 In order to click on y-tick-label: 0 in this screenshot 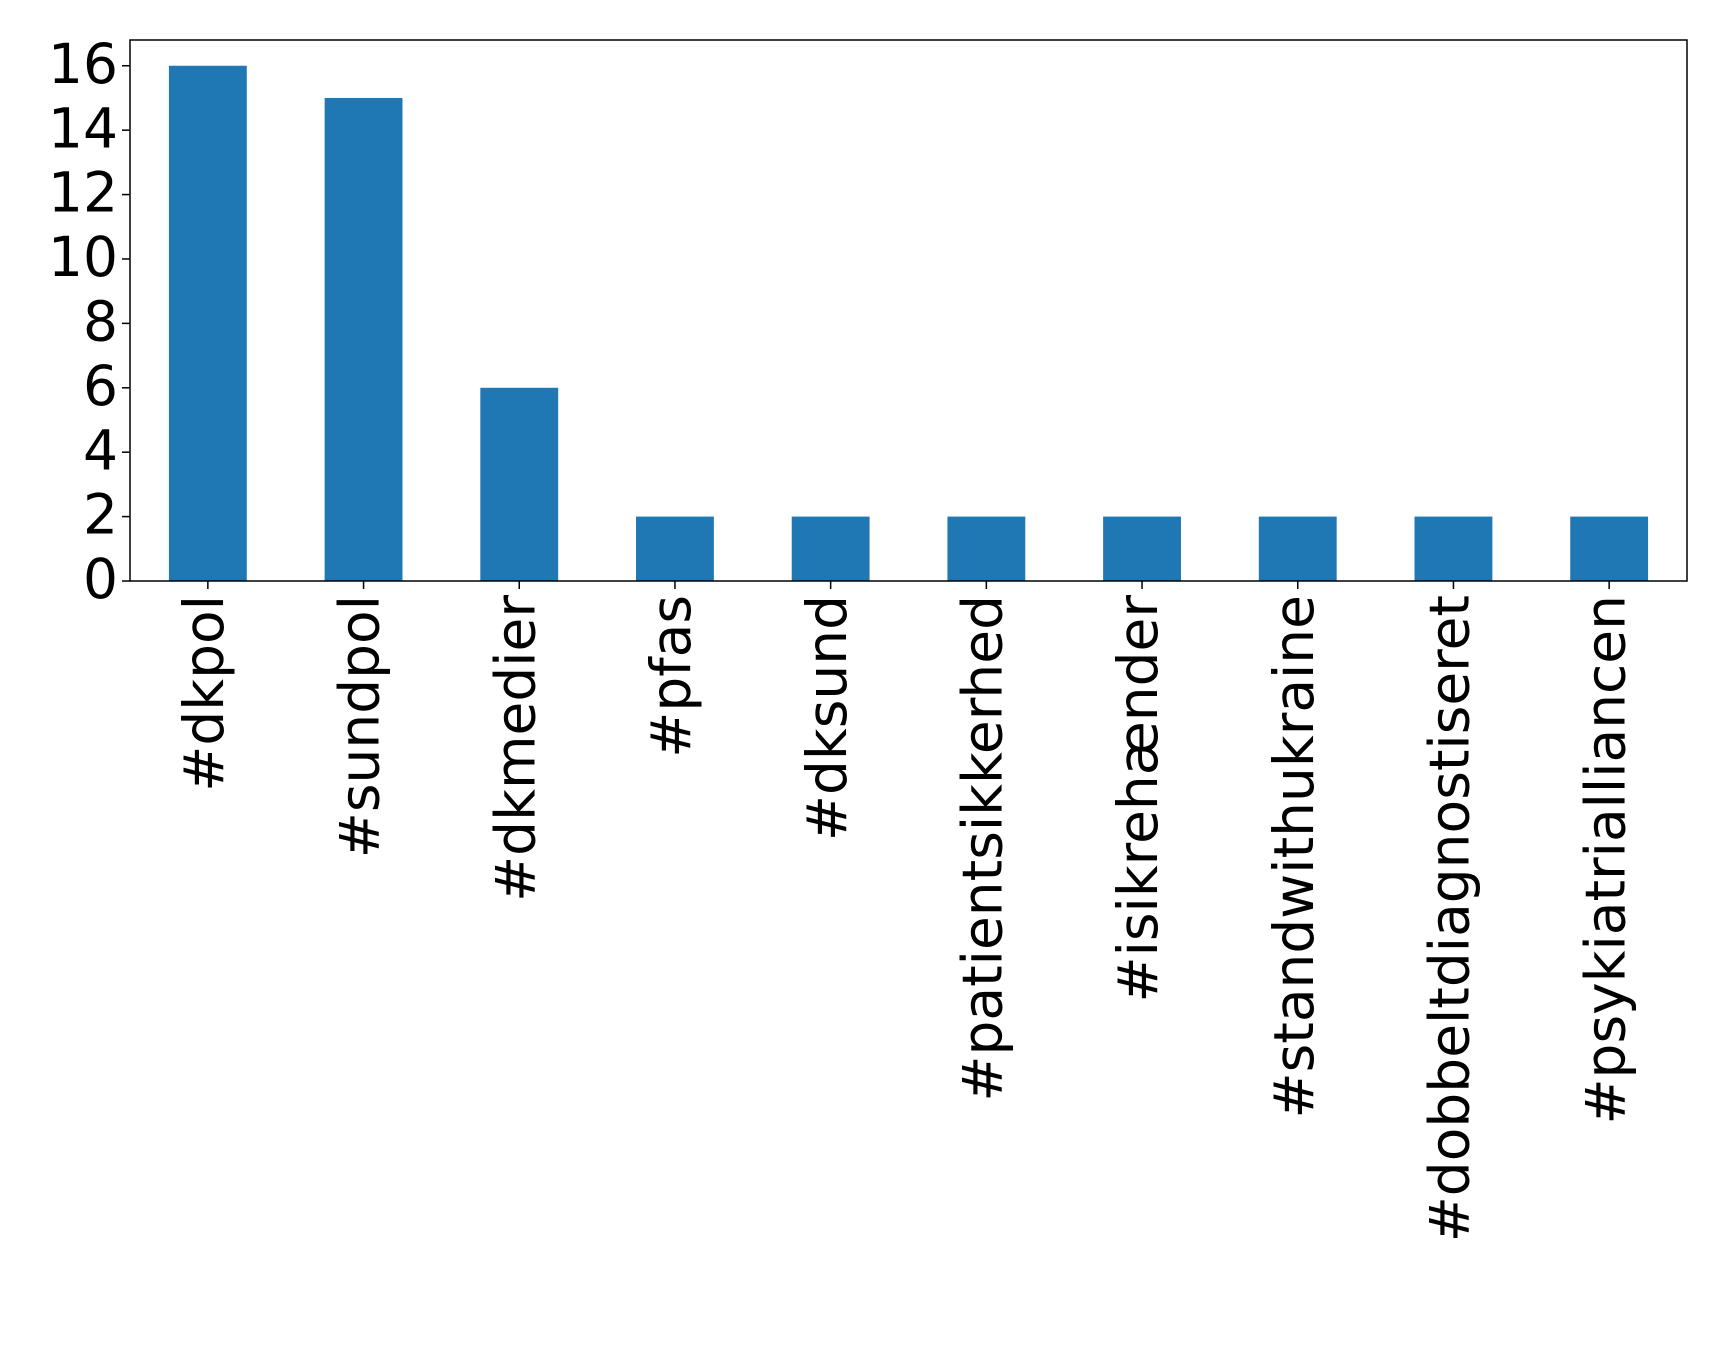, I will do `click(100, 579)`.